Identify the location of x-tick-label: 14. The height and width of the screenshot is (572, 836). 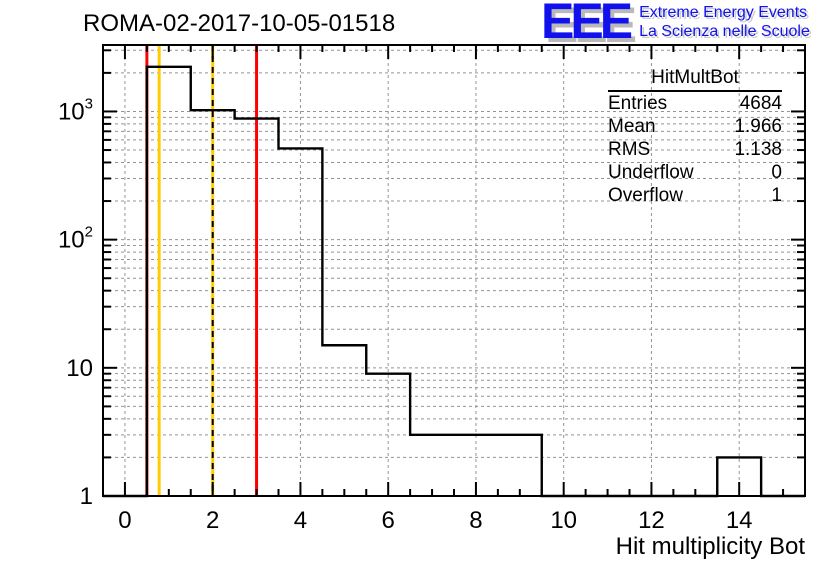
(739, 520).